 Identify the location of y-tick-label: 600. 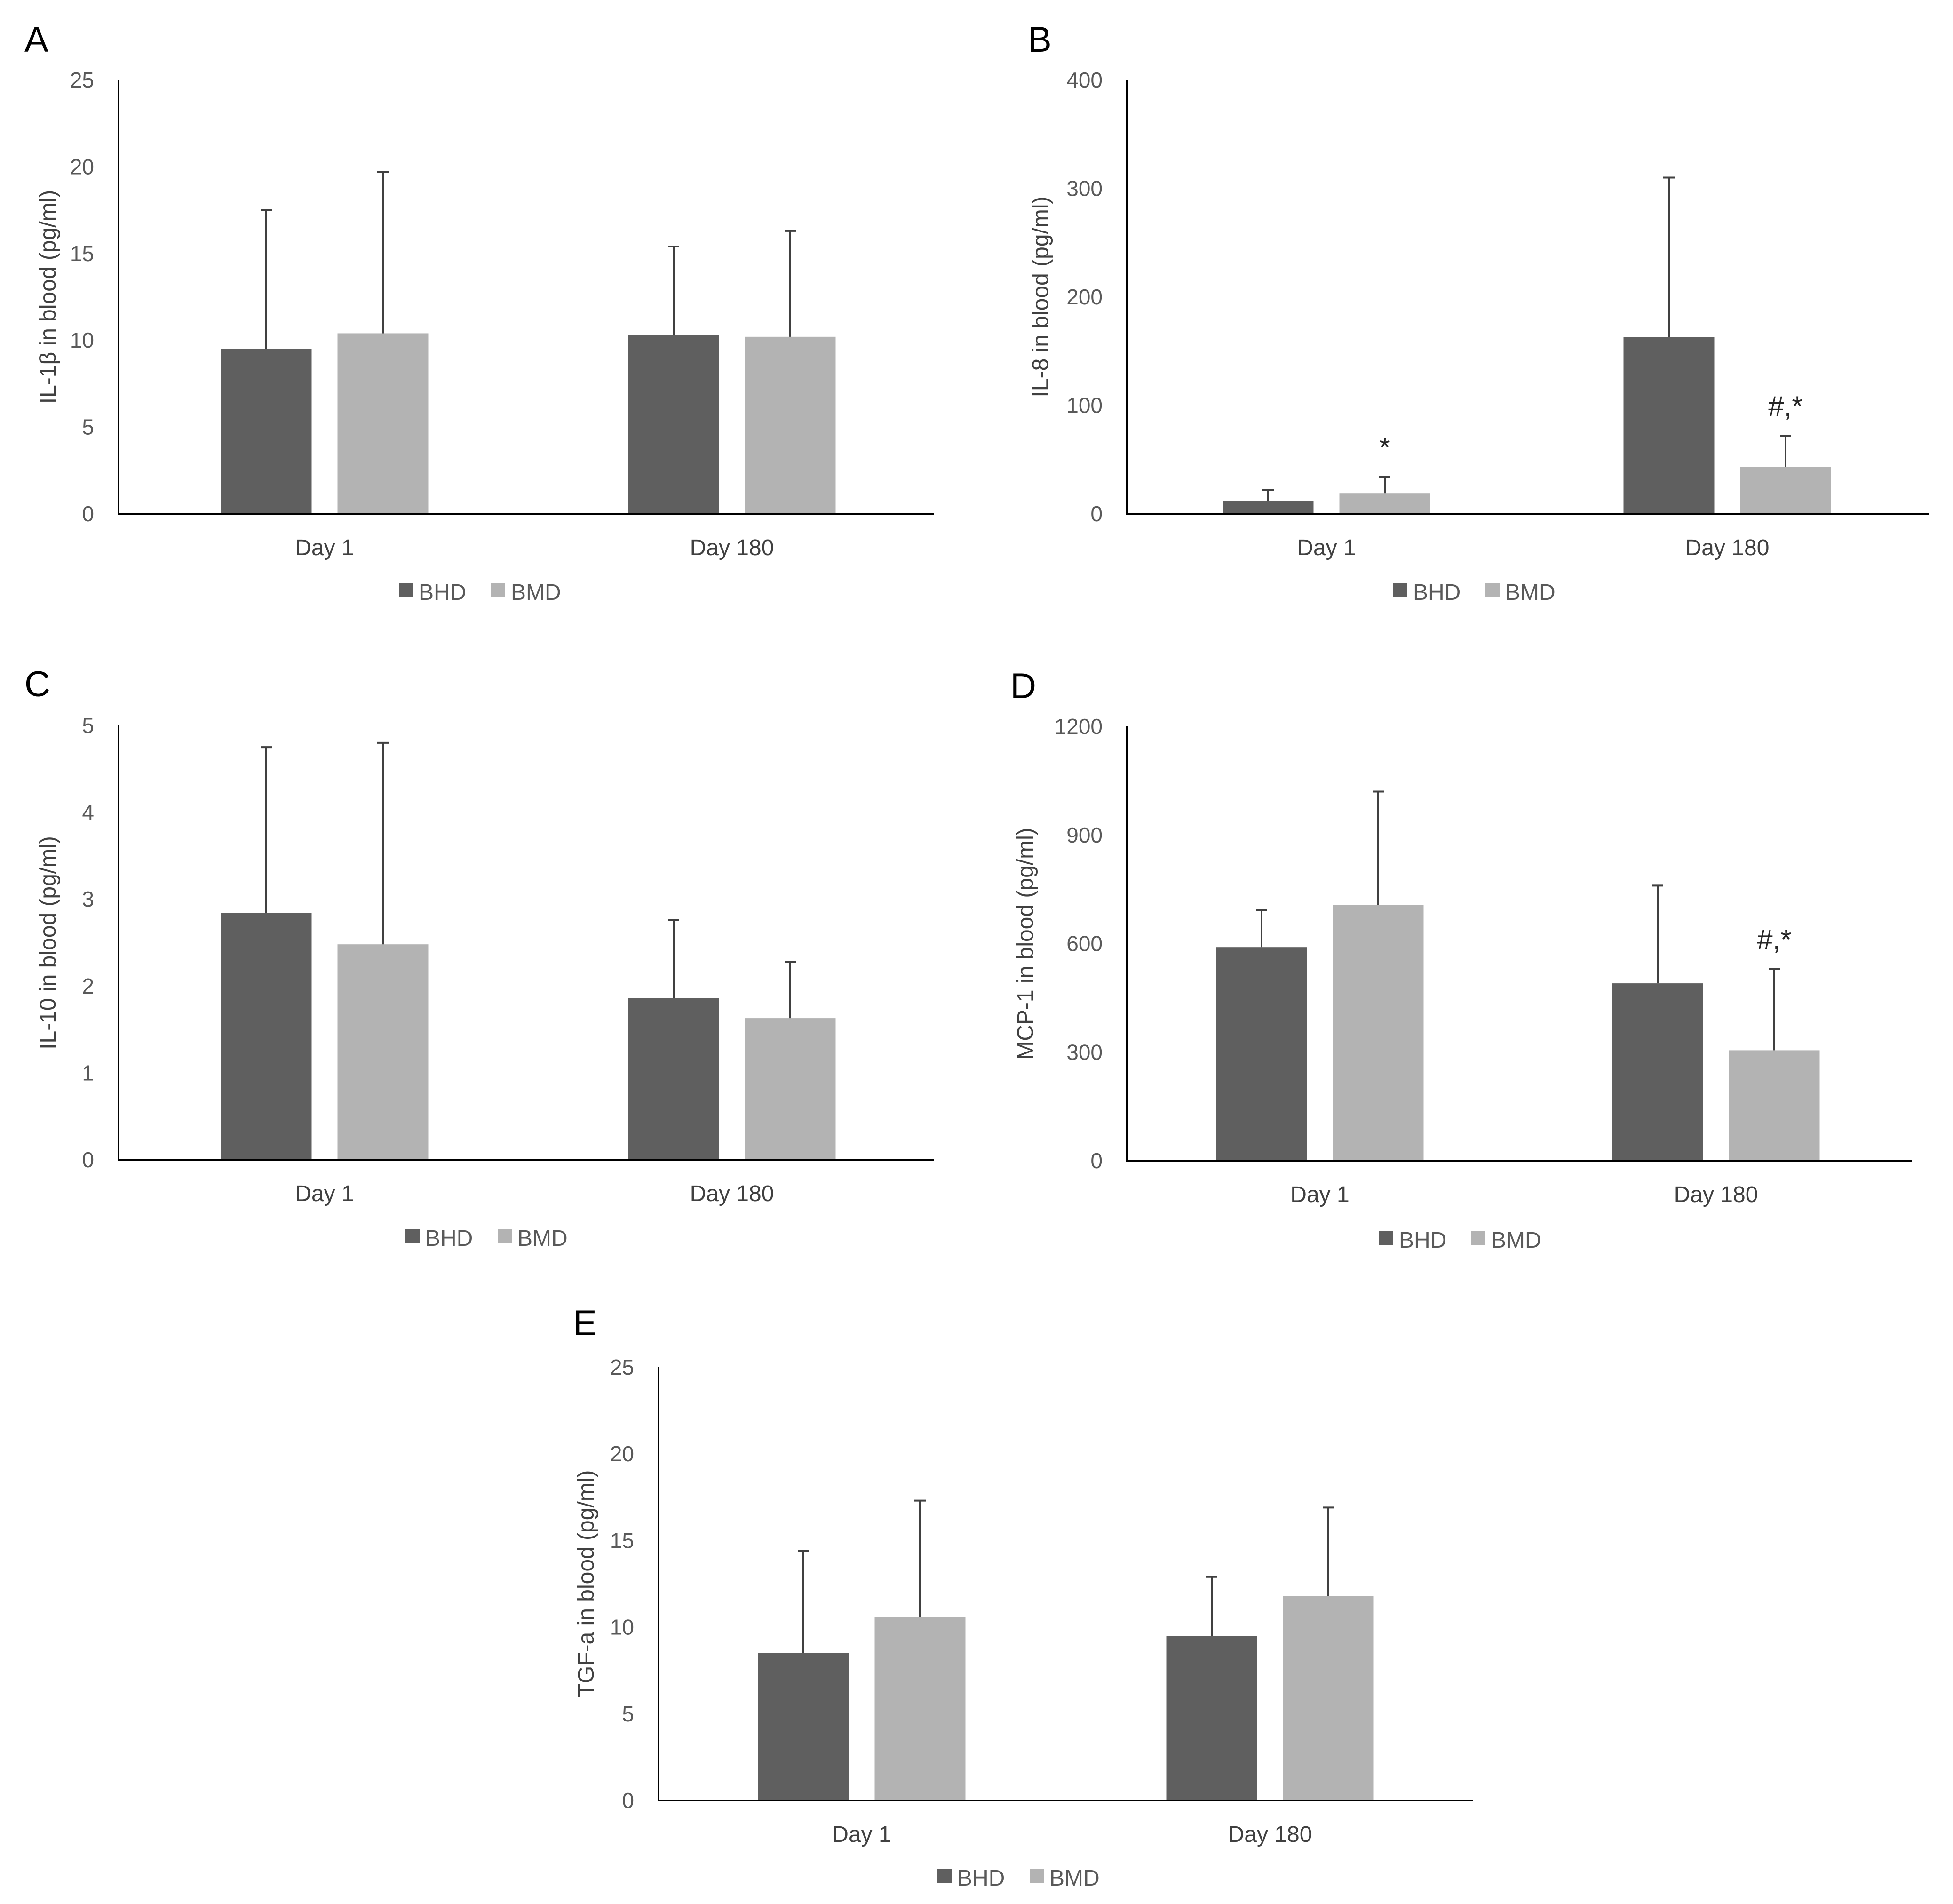
(1084, 944).